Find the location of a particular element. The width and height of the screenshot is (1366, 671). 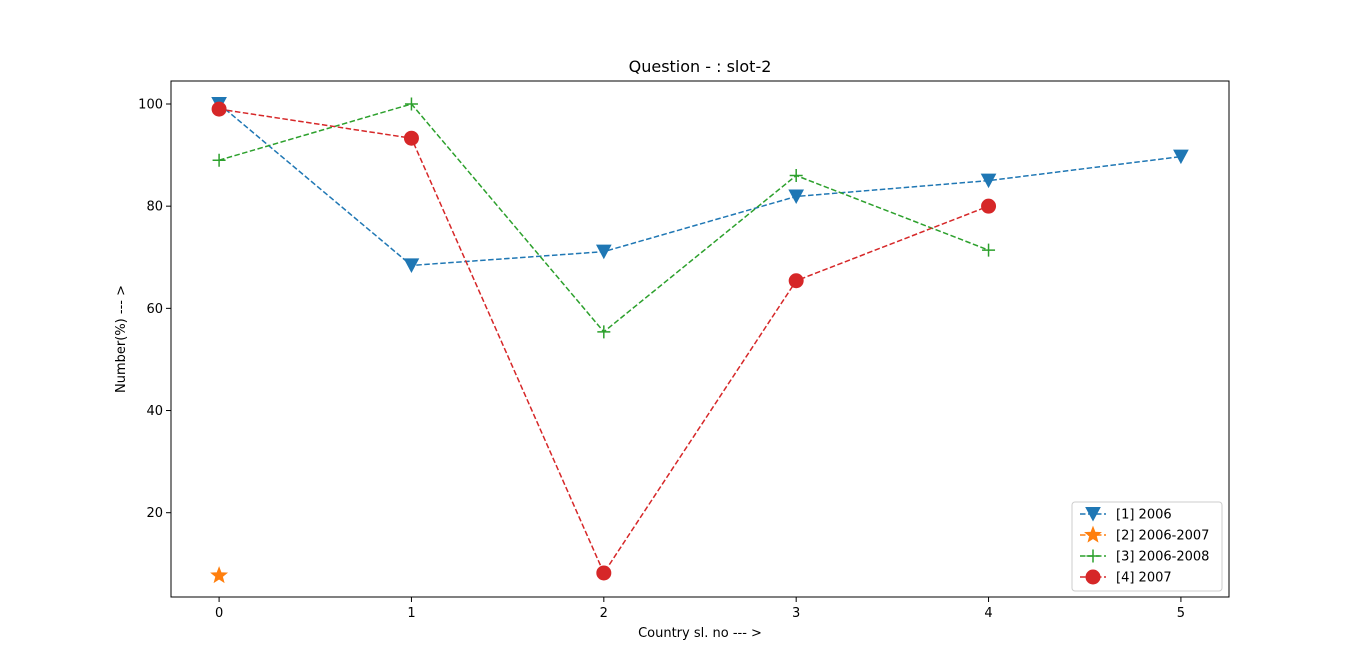

series-2-2006-2007 is located at coordinates (219, 575).